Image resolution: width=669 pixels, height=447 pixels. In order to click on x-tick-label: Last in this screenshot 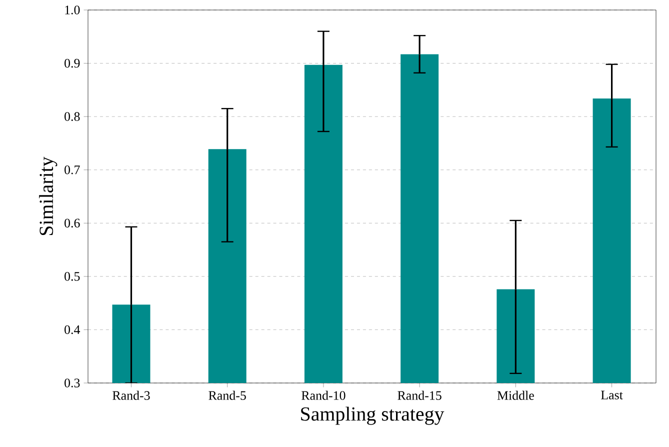, I will do `click(612, 395)`.